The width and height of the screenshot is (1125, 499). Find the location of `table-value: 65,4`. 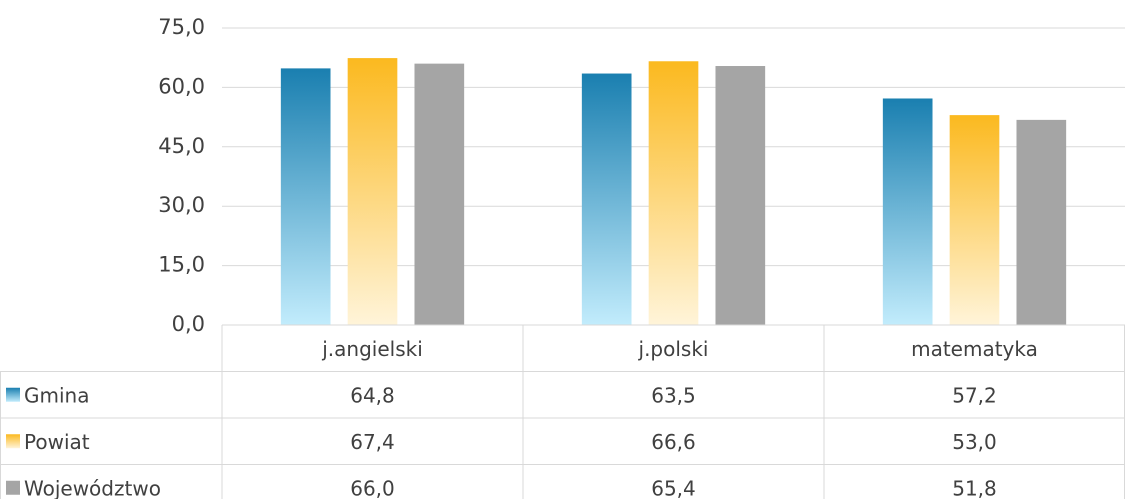

table-value: 65,4 is located at coordinates (673, 487).